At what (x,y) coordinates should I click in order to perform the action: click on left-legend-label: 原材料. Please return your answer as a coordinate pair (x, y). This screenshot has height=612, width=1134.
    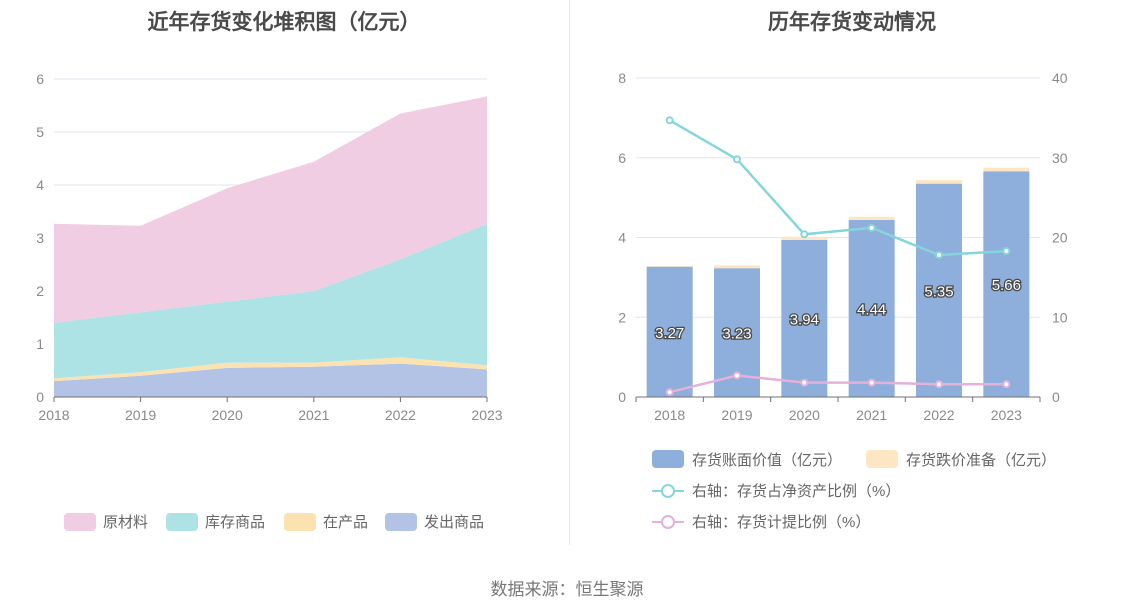
    Looking at the image, I should click on (125, 522).